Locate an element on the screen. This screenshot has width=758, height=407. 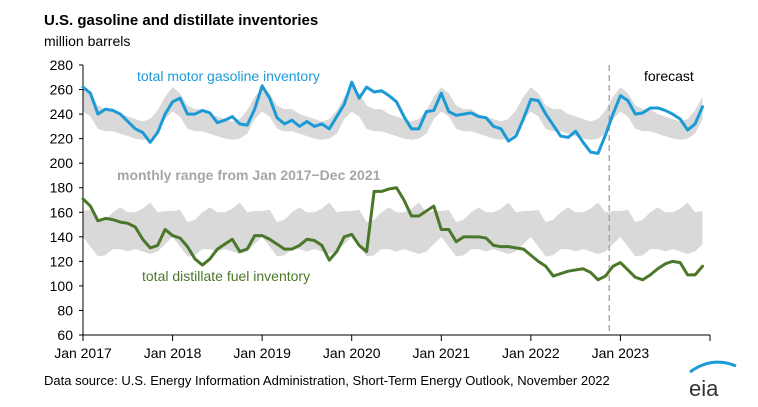
eia-logo-arc-icon is located at coordinates (713, 367).